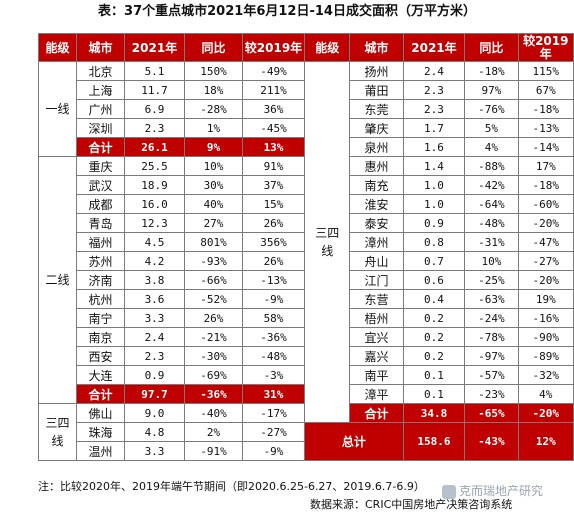  Describe the element at coordinates (491, 242) in the screenshot. I see `yoy-cell: -31%` at that location.